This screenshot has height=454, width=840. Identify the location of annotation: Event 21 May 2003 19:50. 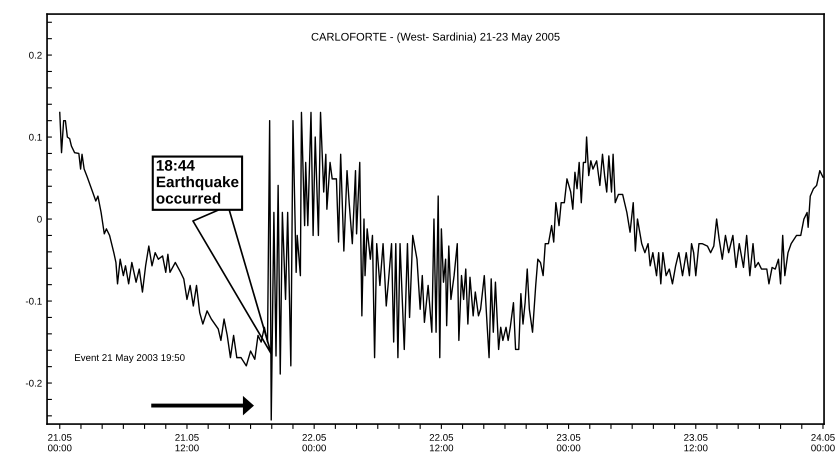
(130, 358).